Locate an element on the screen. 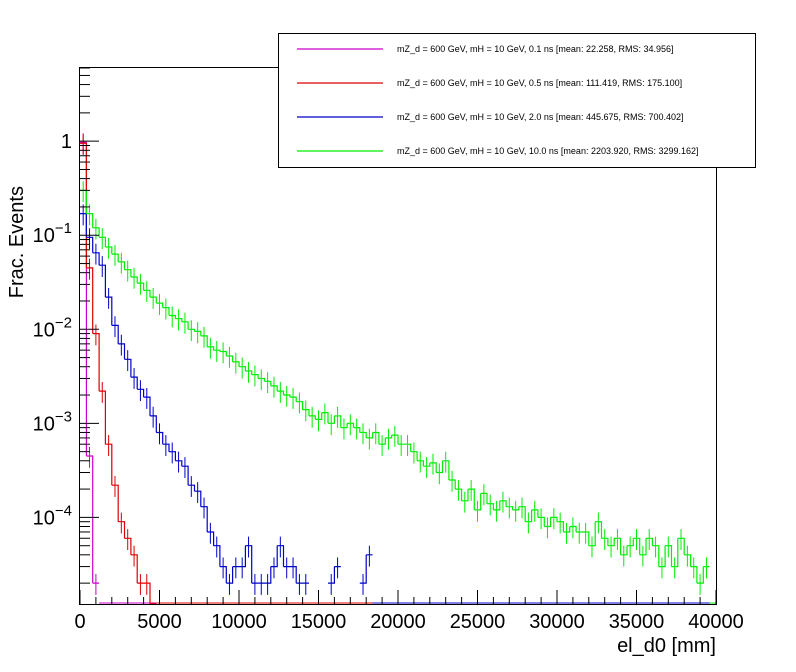 The width and height of the screenshot is (796, 672). x-tick-label: 35000 is located at coordinates (637, 622).